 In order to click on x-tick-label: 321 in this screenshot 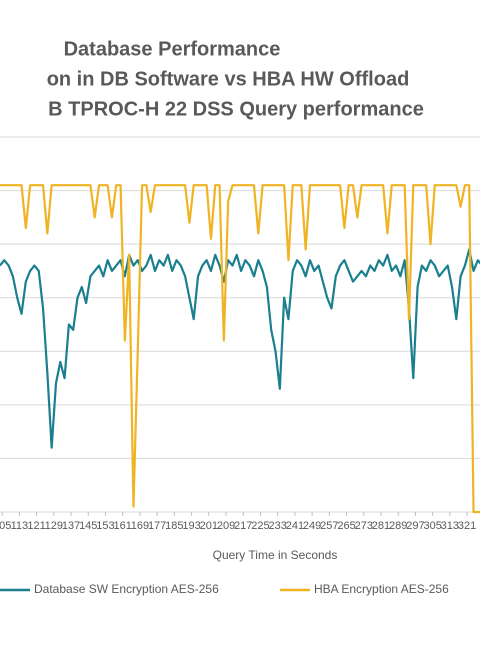, I will do `click(467, 526)`.